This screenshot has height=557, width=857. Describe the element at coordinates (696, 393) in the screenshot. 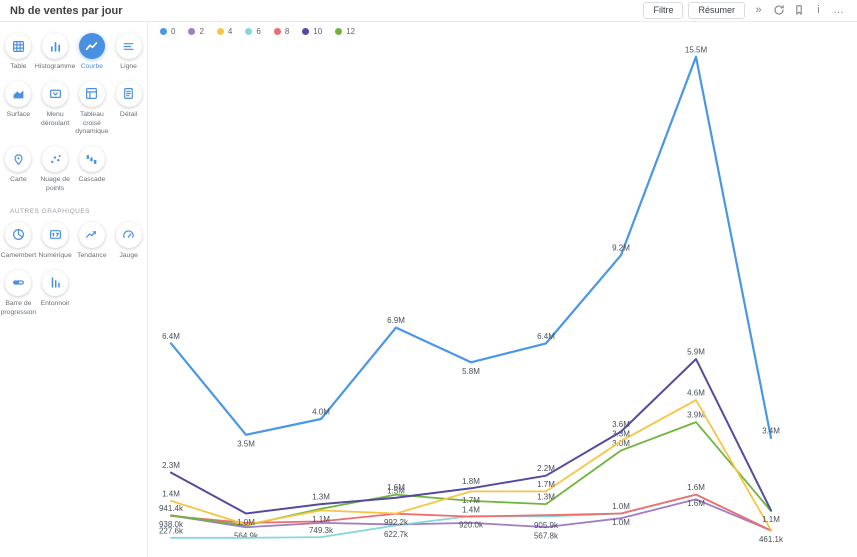

I see `data-label: 4.6M` at that location.